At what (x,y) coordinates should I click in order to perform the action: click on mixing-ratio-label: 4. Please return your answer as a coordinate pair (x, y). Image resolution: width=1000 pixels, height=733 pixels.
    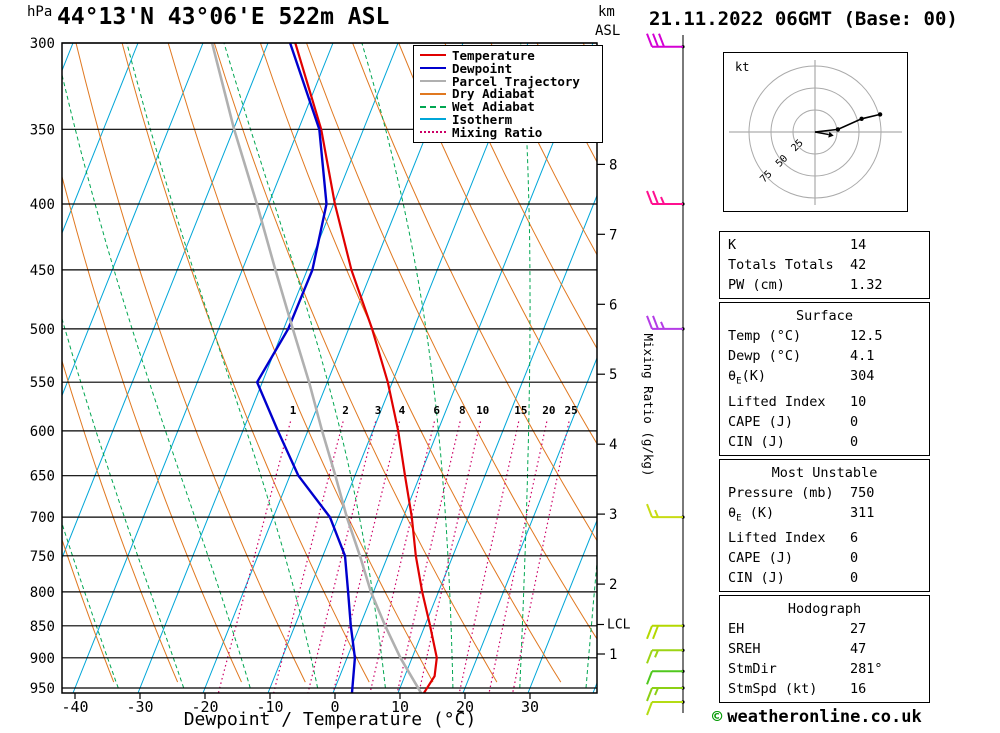
    Looking at the image, I should click on (402, 410).